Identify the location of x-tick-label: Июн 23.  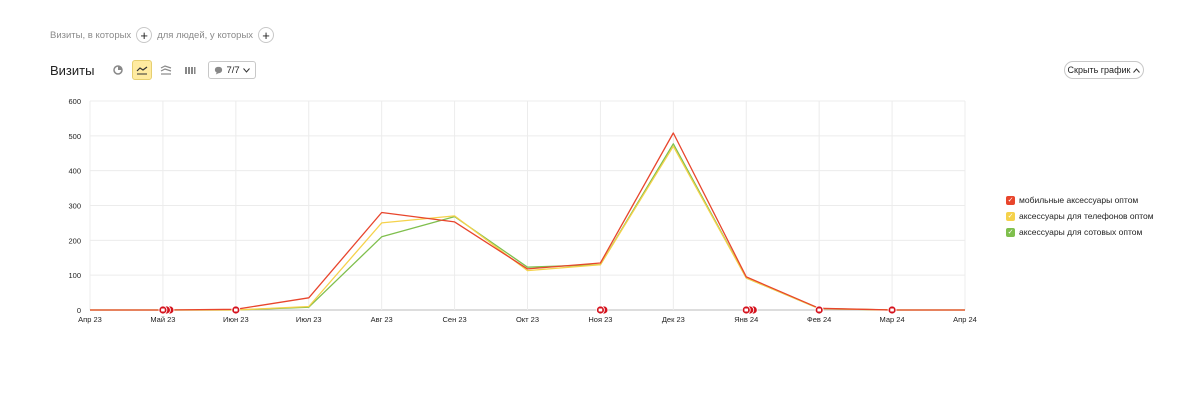
(236, 319).